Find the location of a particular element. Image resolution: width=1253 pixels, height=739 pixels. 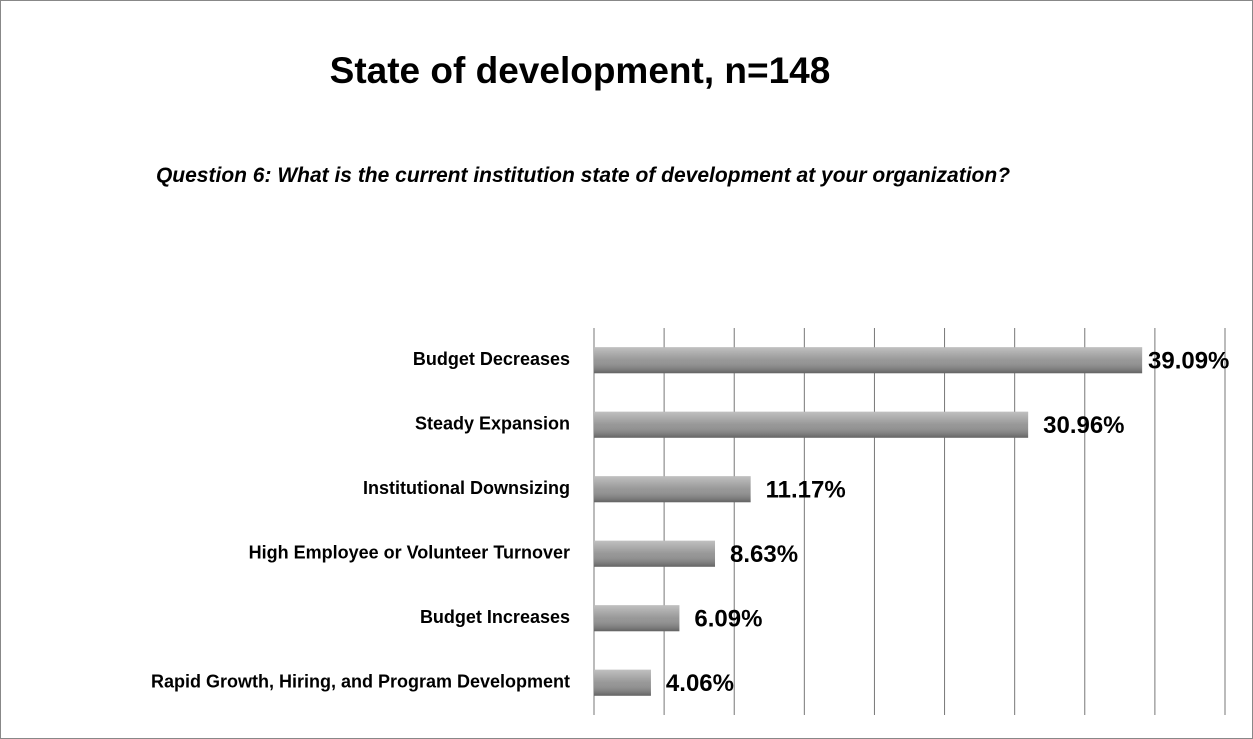

y-tick-label: Budget Increases is located at coordinates (495, 617).